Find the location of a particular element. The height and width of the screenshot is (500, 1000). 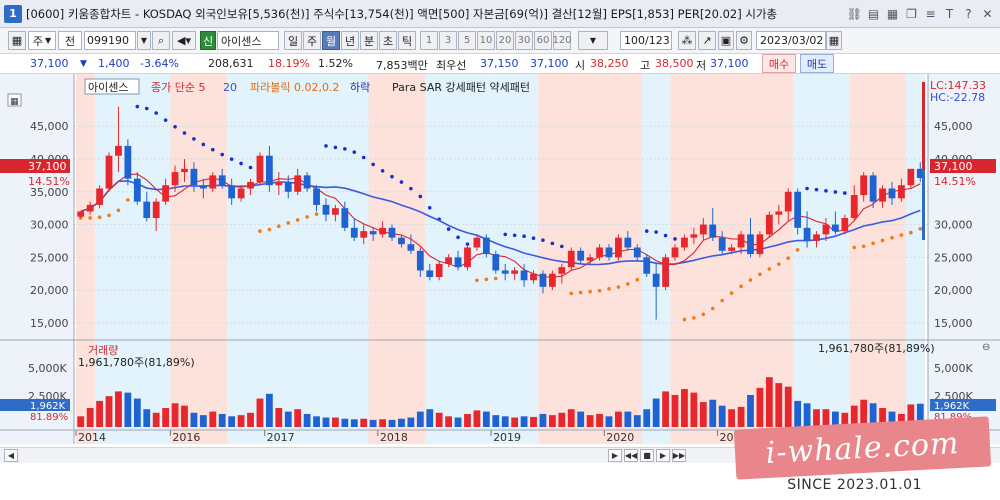

calendar-icon: ▦ is located at coordinates (834, 40).